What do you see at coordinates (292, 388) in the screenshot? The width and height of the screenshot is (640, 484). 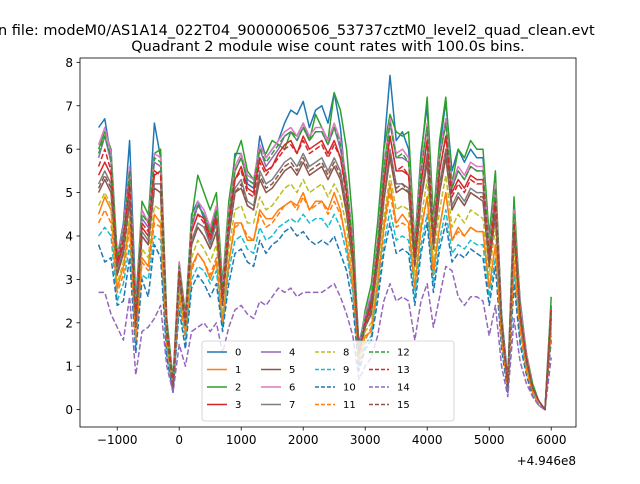 I see `legend-label-6: 6` at bounding box center [292, 388].